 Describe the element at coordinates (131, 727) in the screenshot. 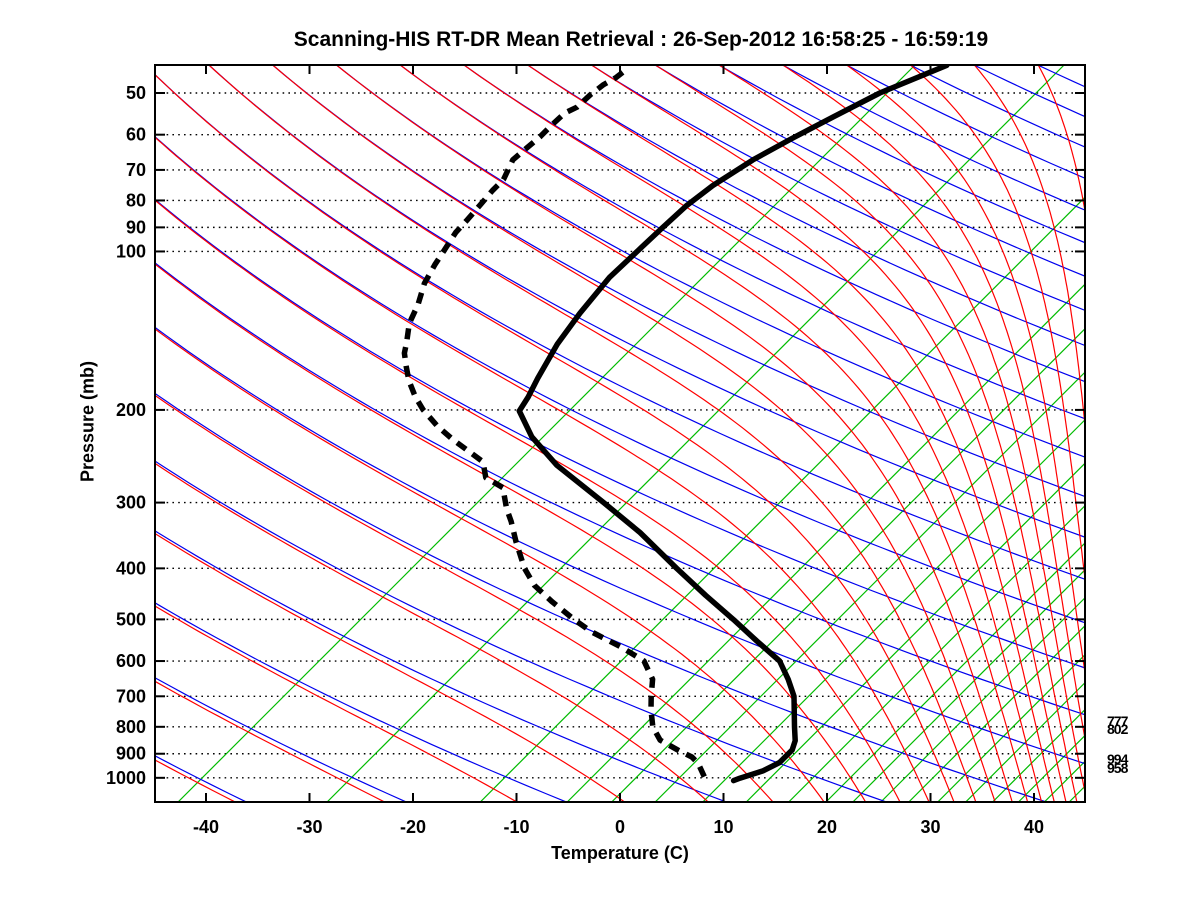

I see `y-tick-label: 800` at that location.